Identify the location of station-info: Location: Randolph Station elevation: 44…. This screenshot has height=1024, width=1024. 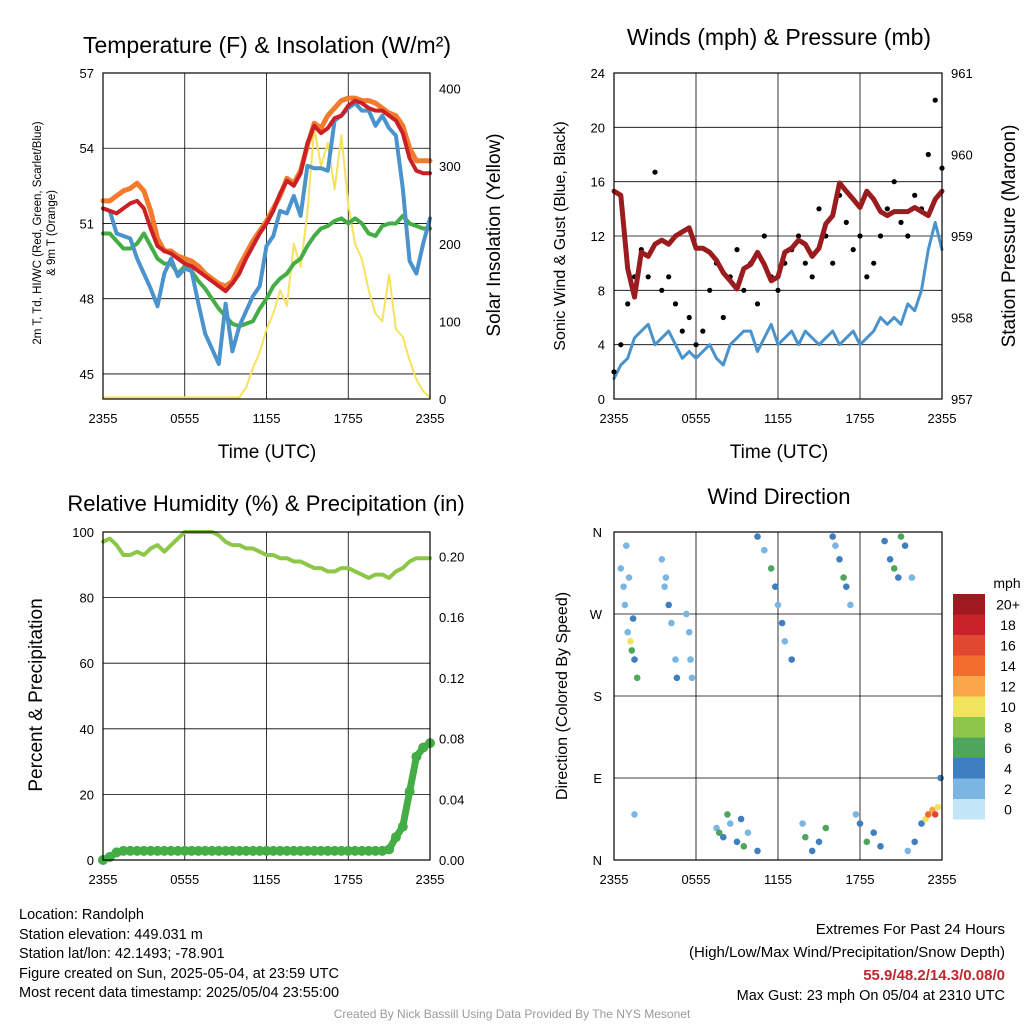
(179, 955).